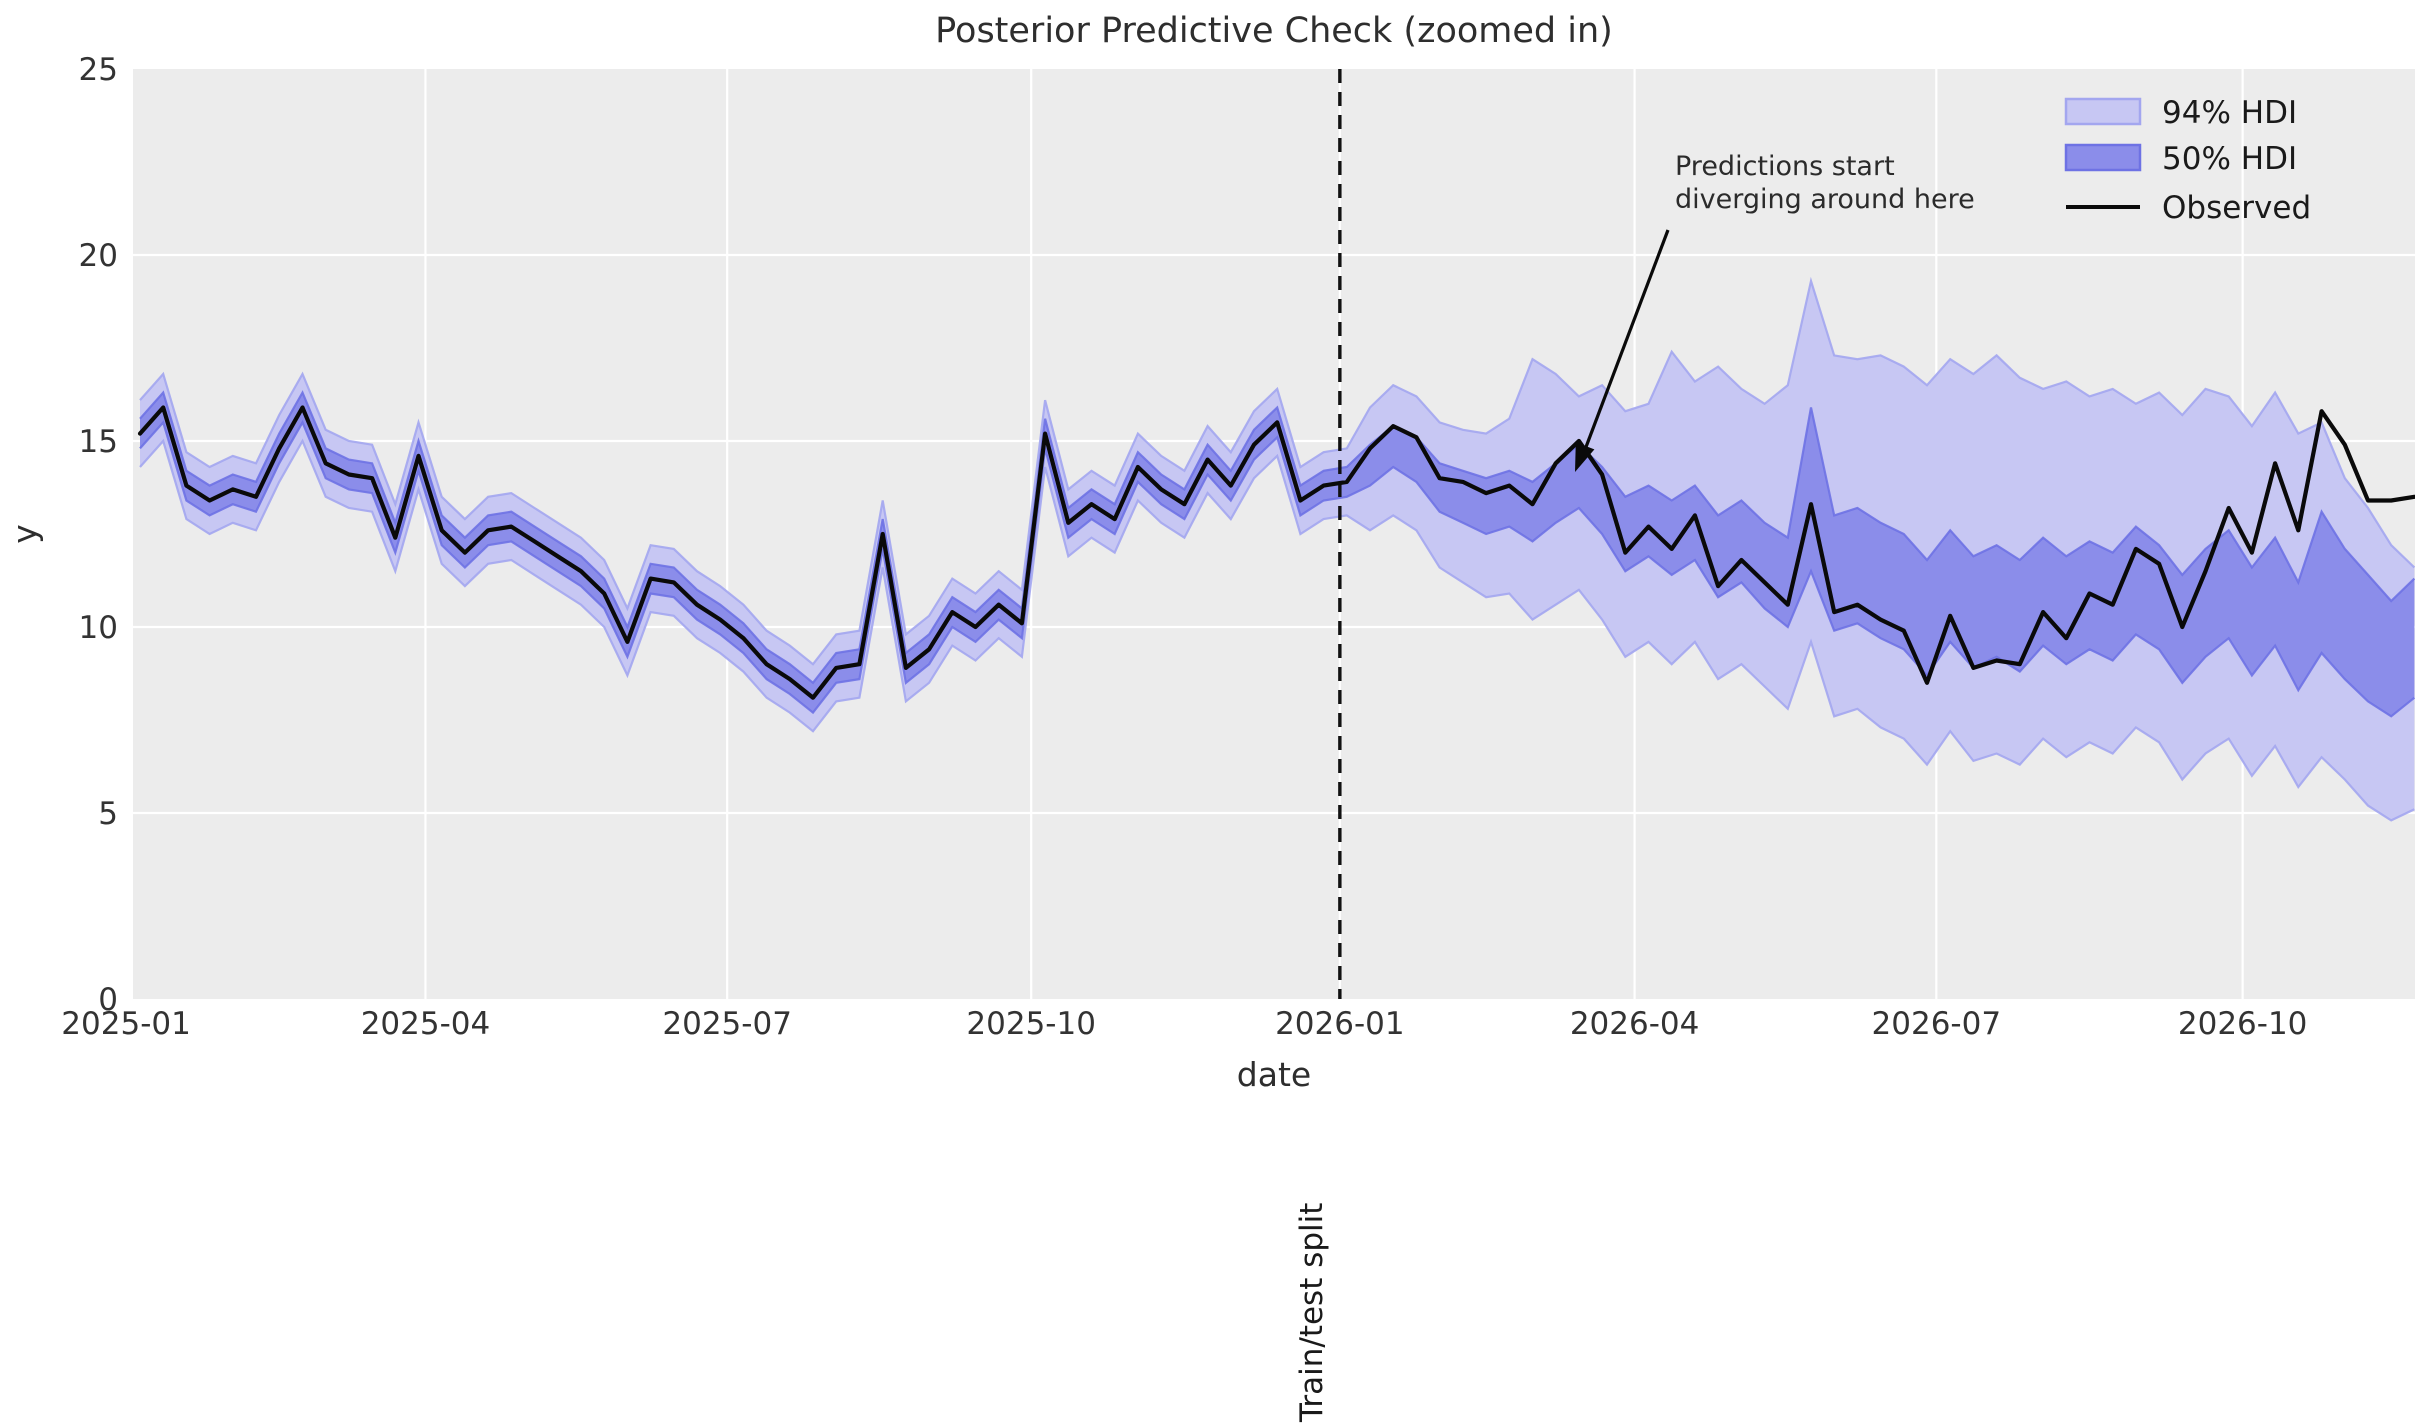 The image size is (2423, 1424). Describe the element at coordinates (727, 1024) in the screenshot. I see `x-tick-label: 2025-07` at that location.